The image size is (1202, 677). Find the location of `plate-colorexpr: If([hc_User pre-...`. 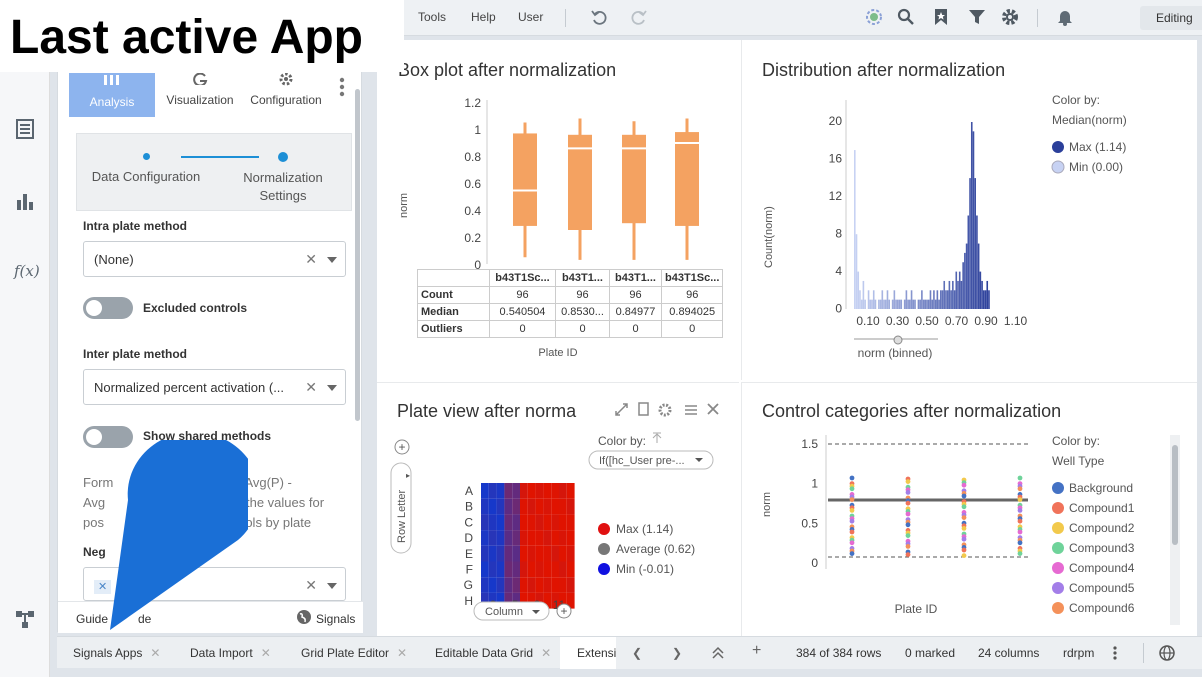

plate-colorexpr: If([hc_User pre-... is located at coordinates (642, 461).